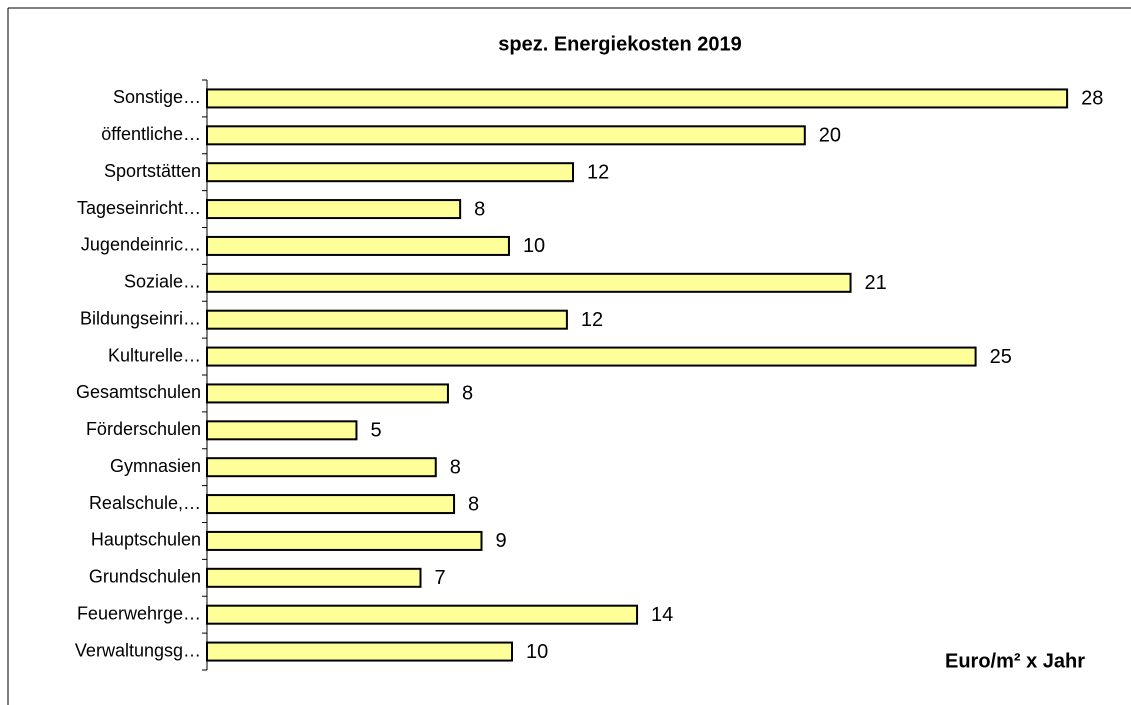 The image size is (1131, 705). I want to click on value-label: 25, so click(1001, 357).